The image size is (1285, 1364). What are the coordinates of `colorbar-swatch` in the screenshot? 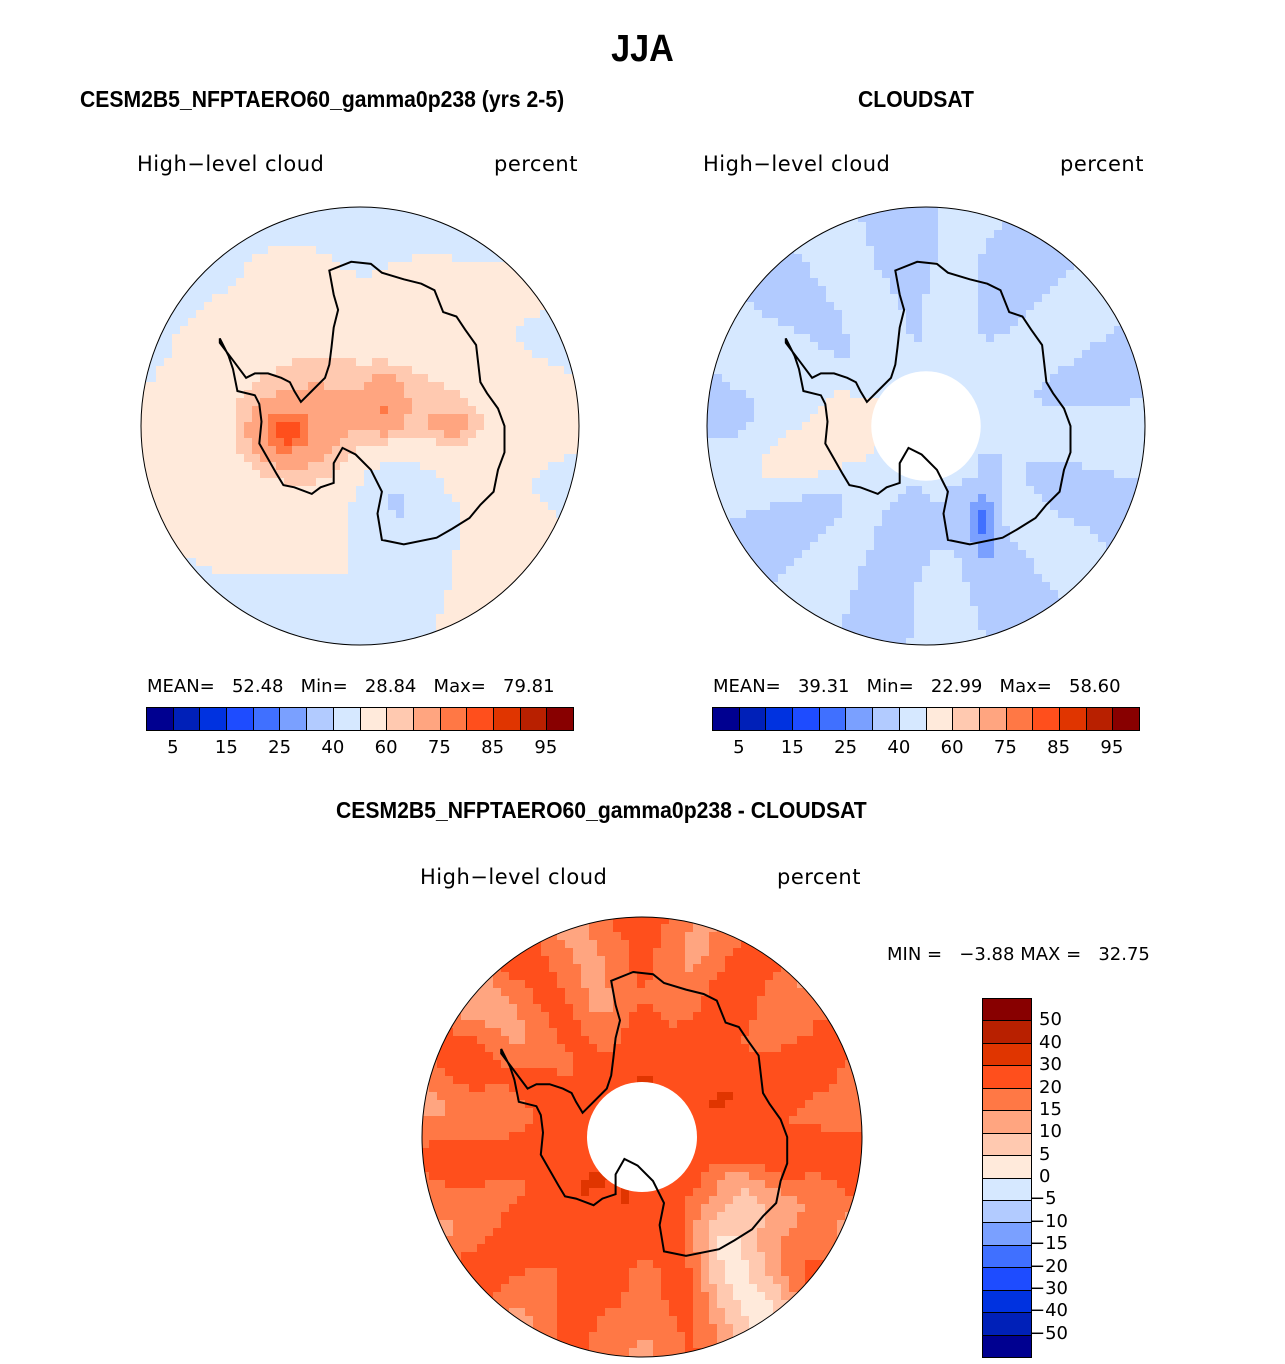 It's located at (267, 719).